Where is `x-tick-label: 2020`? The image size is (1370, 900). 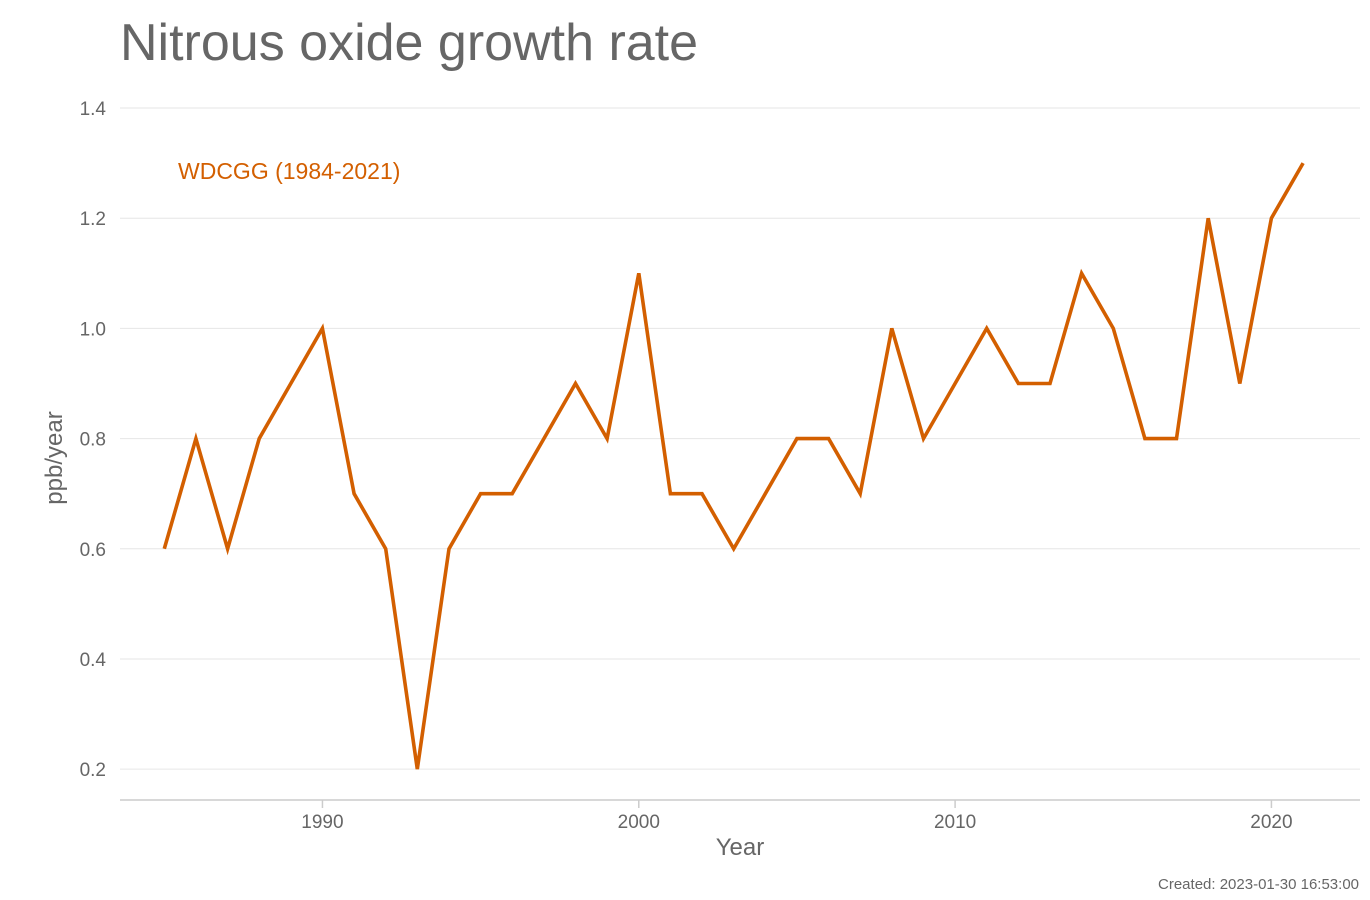
x-tick-label: 2020 is located at coordinates (1271, 822).